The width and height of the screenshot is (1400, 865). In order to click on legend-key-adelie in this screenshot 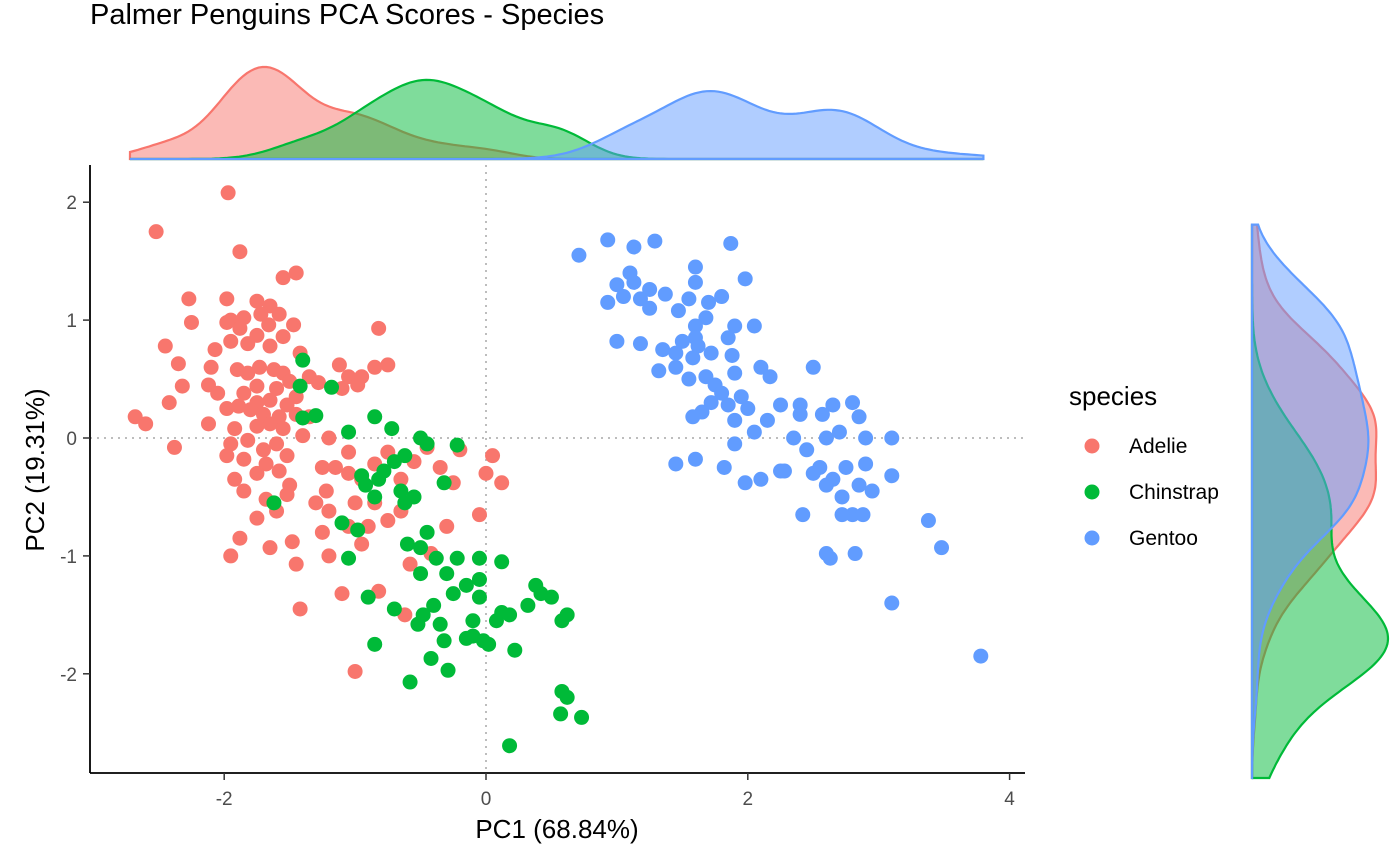, I will do `click(1092, 446)`.